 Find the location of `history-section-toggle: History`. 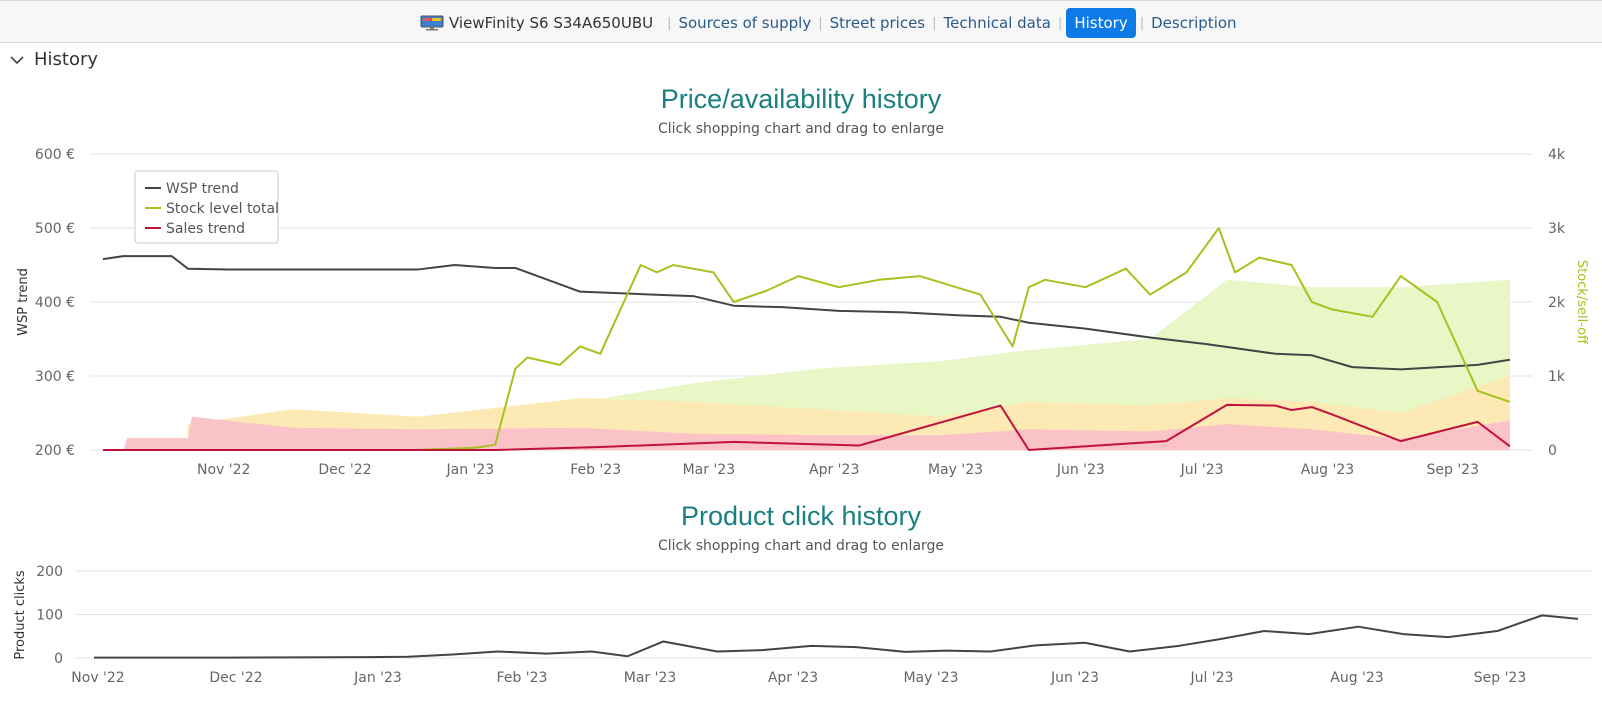

history-section-toggle: History is located at coordinates (54, 59).